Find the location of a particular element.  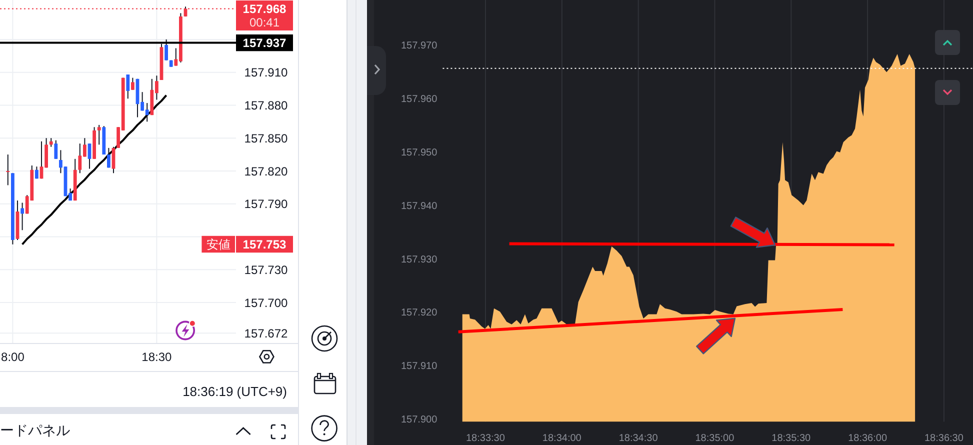

y-tick-label: 157.940 is located at coordinates (419, 206).